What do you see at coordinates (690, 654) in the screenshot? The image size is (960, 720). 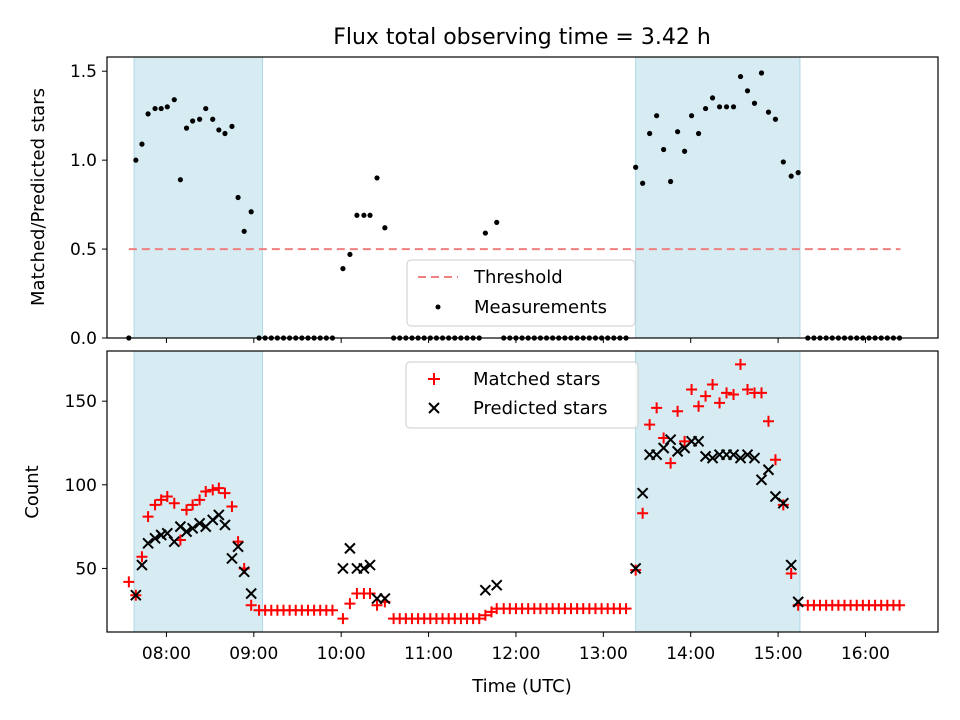 I see `x-tick-label: 14:00` at bounding box center [690, 654].